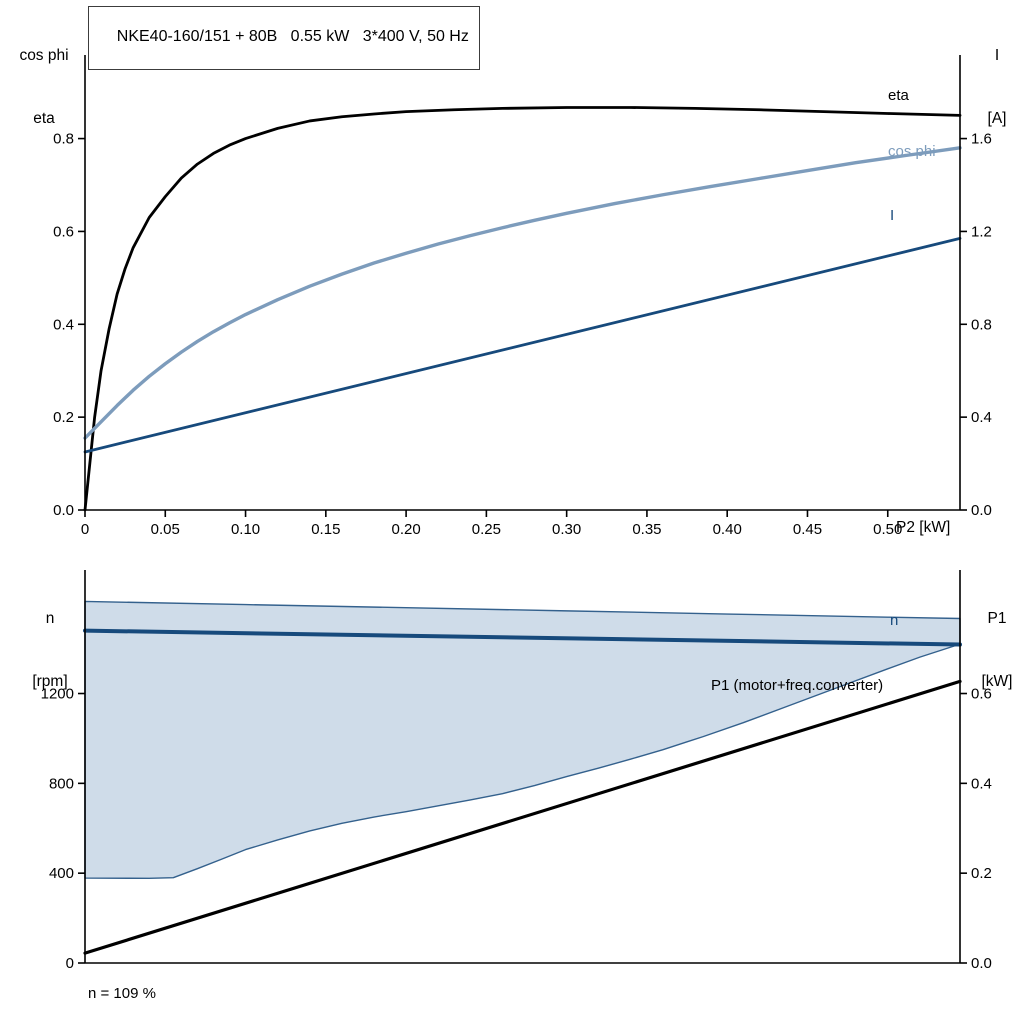  Describe the element at coordinates (981, 873) in the screenshot. I see `right-tick-label: 0.2` at that location.